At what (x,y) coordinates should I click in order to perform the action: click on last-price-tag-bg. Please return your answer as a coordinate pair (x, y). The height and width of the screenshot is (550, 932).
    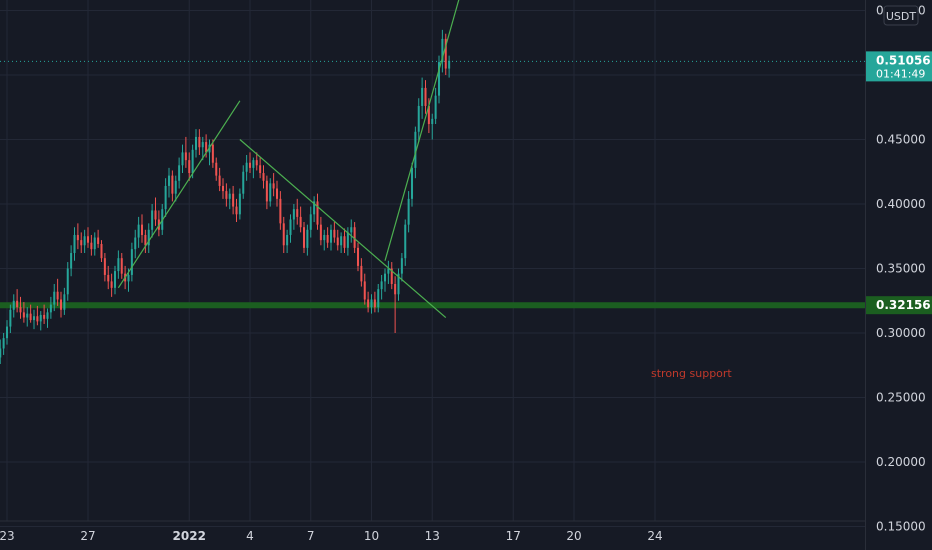
    Looking at the image, I should click on (899, 66).